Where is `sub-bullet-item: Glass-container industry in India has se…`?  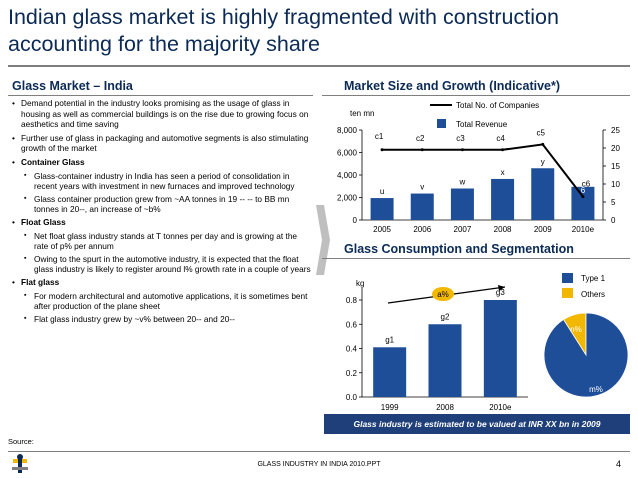 sub-bullet-item: Glass-container industry in India has se… is located at coordinates (162, 181).